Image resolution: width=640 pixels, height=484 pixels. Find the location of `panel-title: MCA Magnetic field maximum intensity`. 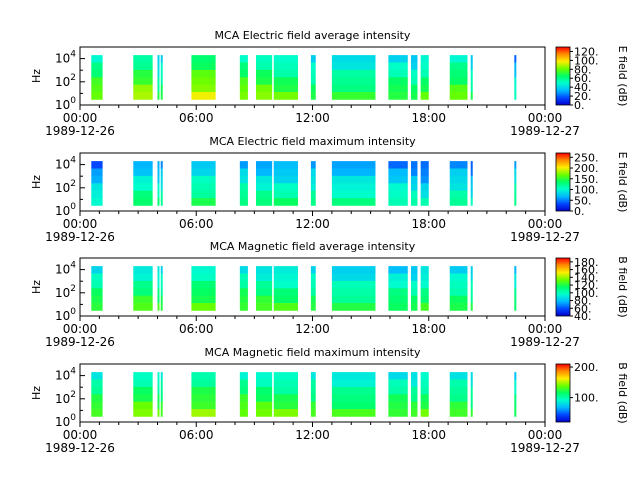

panel-title: MCA Magnetic field maximum intensity is located at coordinates (313, 352).